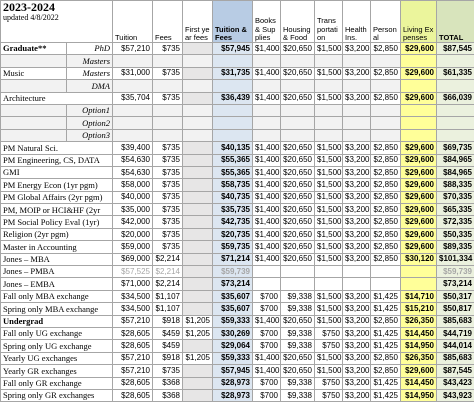  Describe the element at coordinates (33, 48) in the screenshot. I see `row-label: Graduate**` at that location.